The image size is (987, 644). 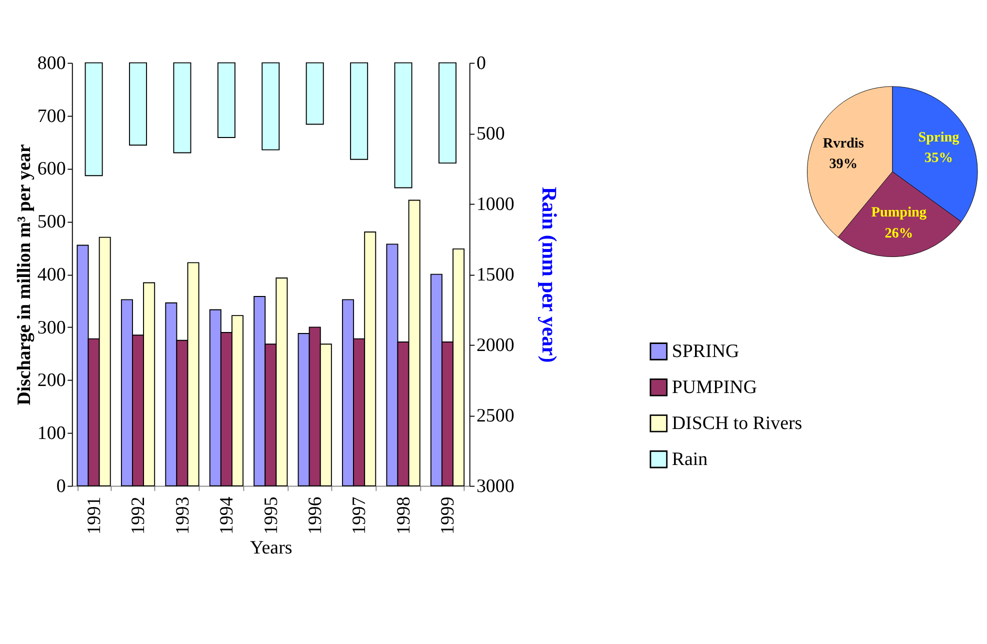 I want to click on y-tick-label: 700, so click(x=51, y=116).